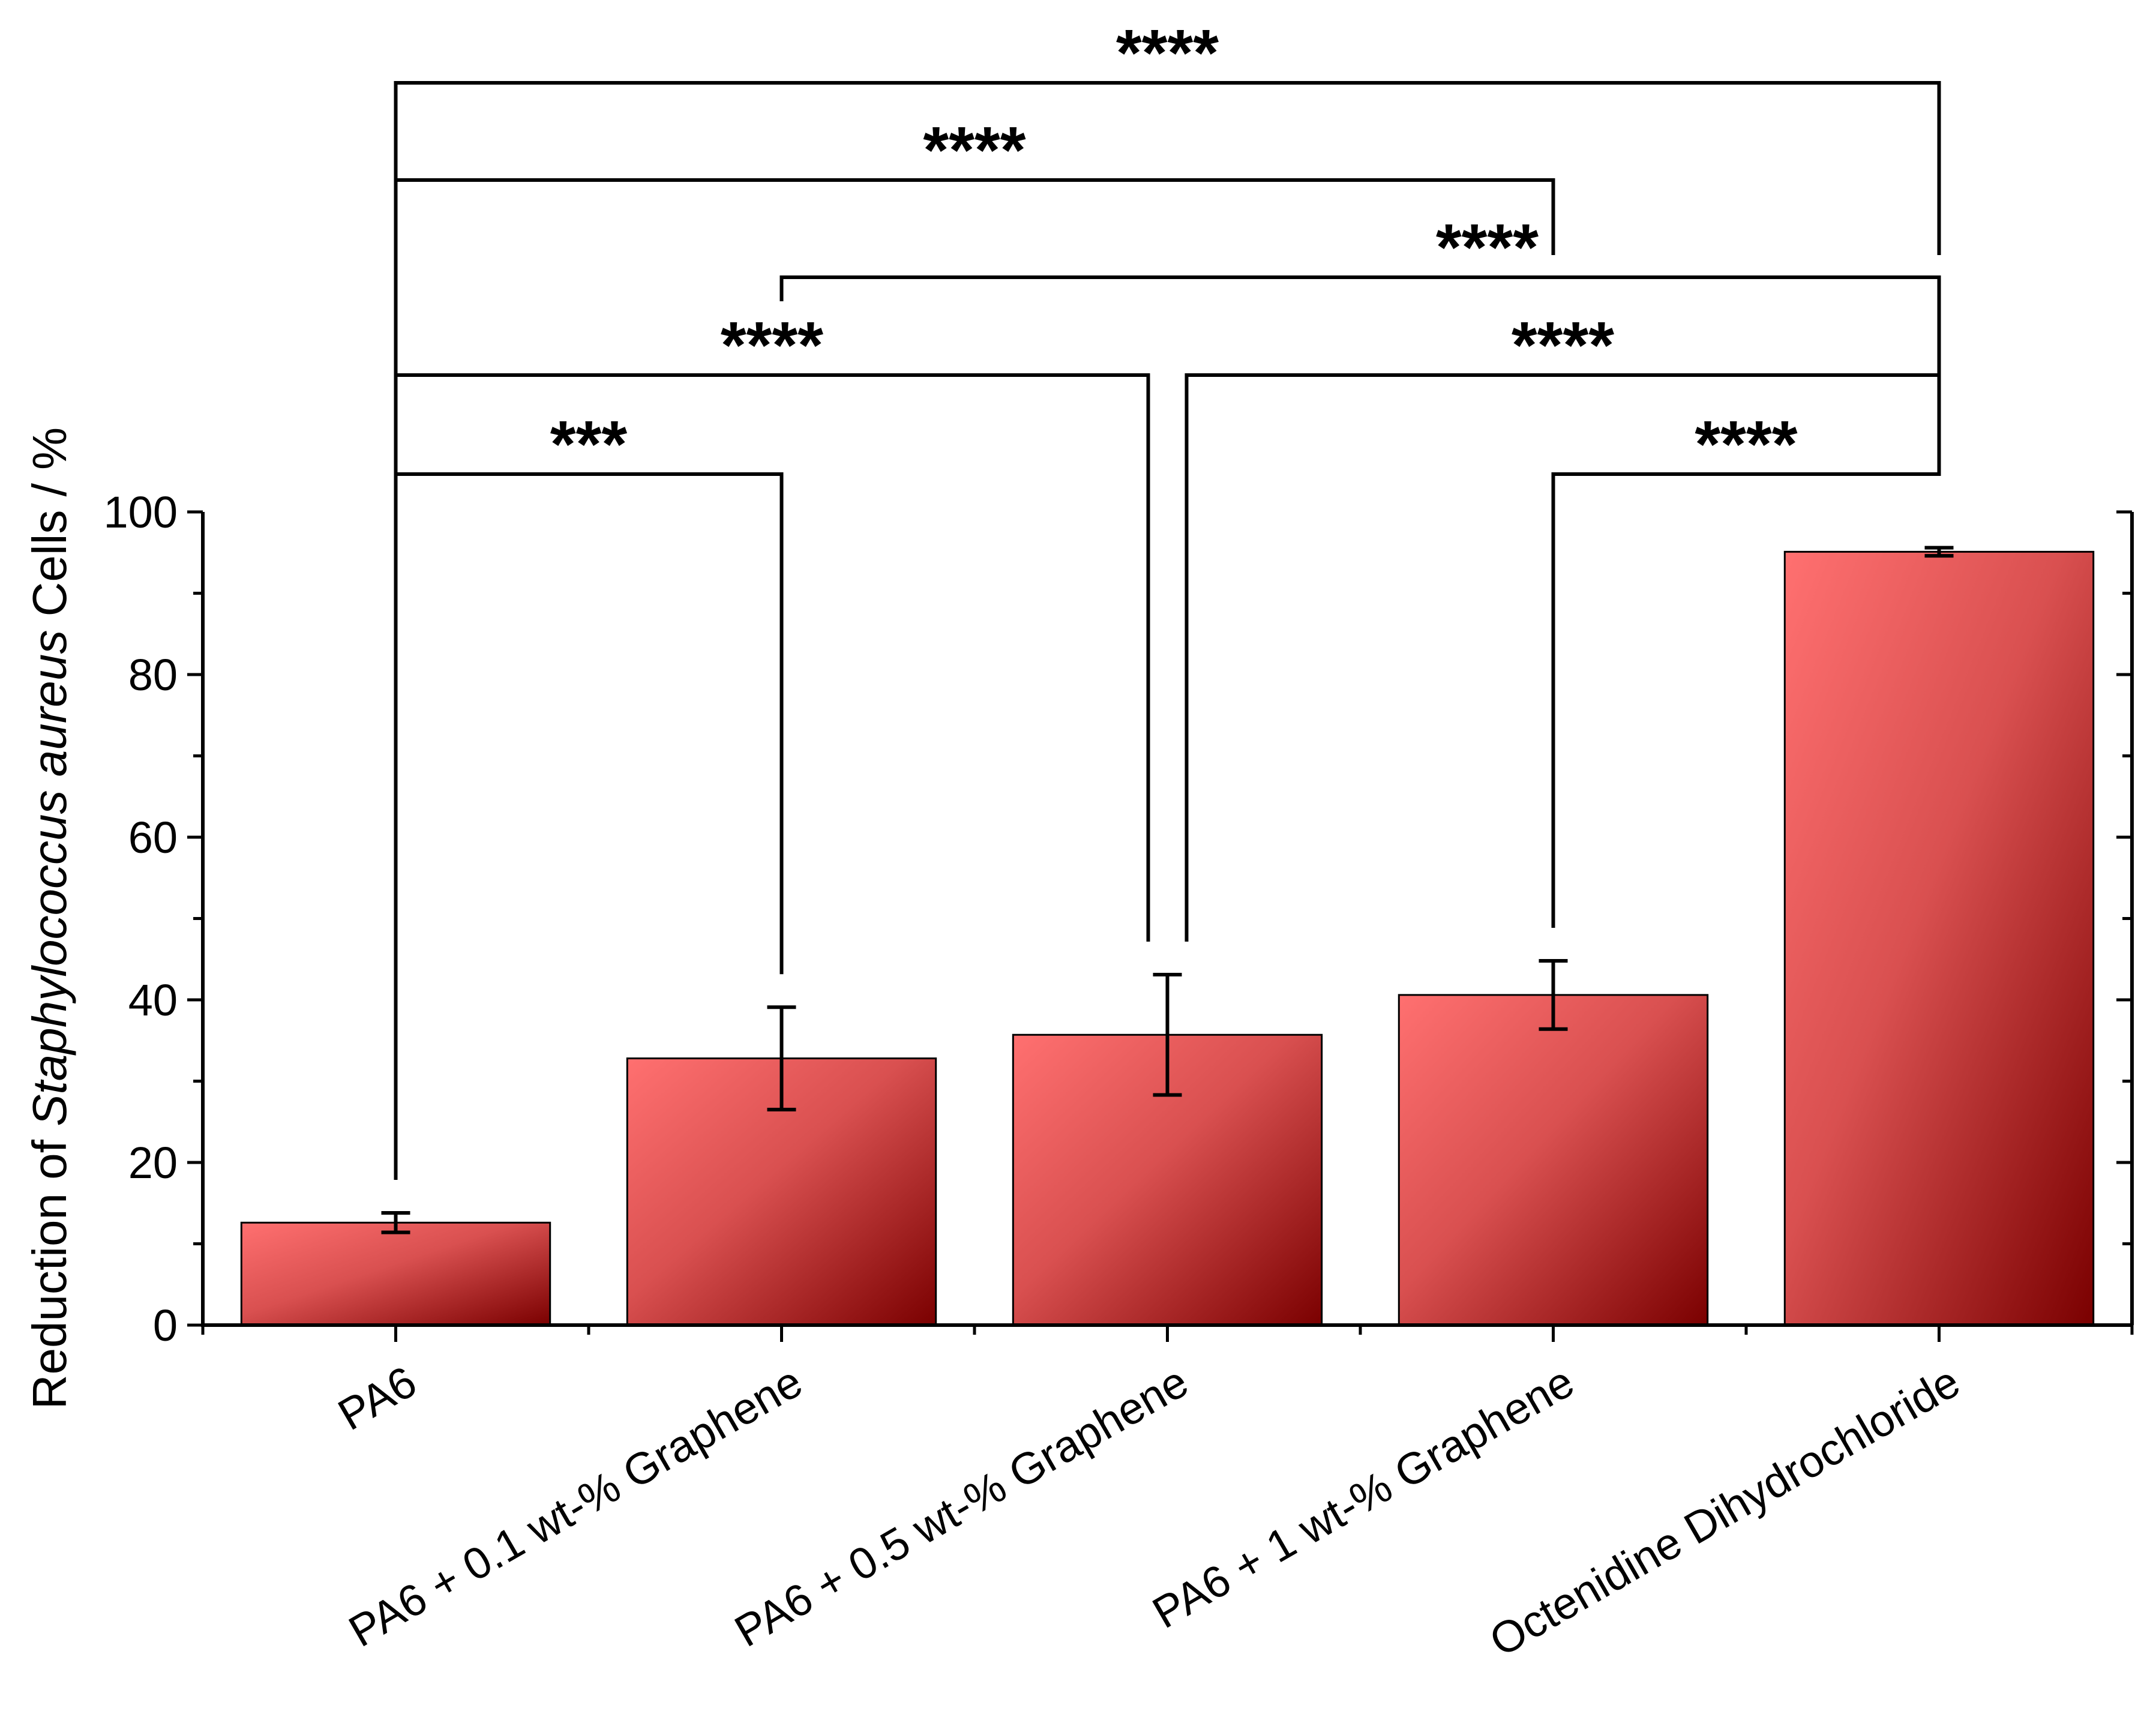  What do you see at coordinates (141, 512) in the screenshot?
I see `y-tick-label: 100` at bounding box center [141, 512].